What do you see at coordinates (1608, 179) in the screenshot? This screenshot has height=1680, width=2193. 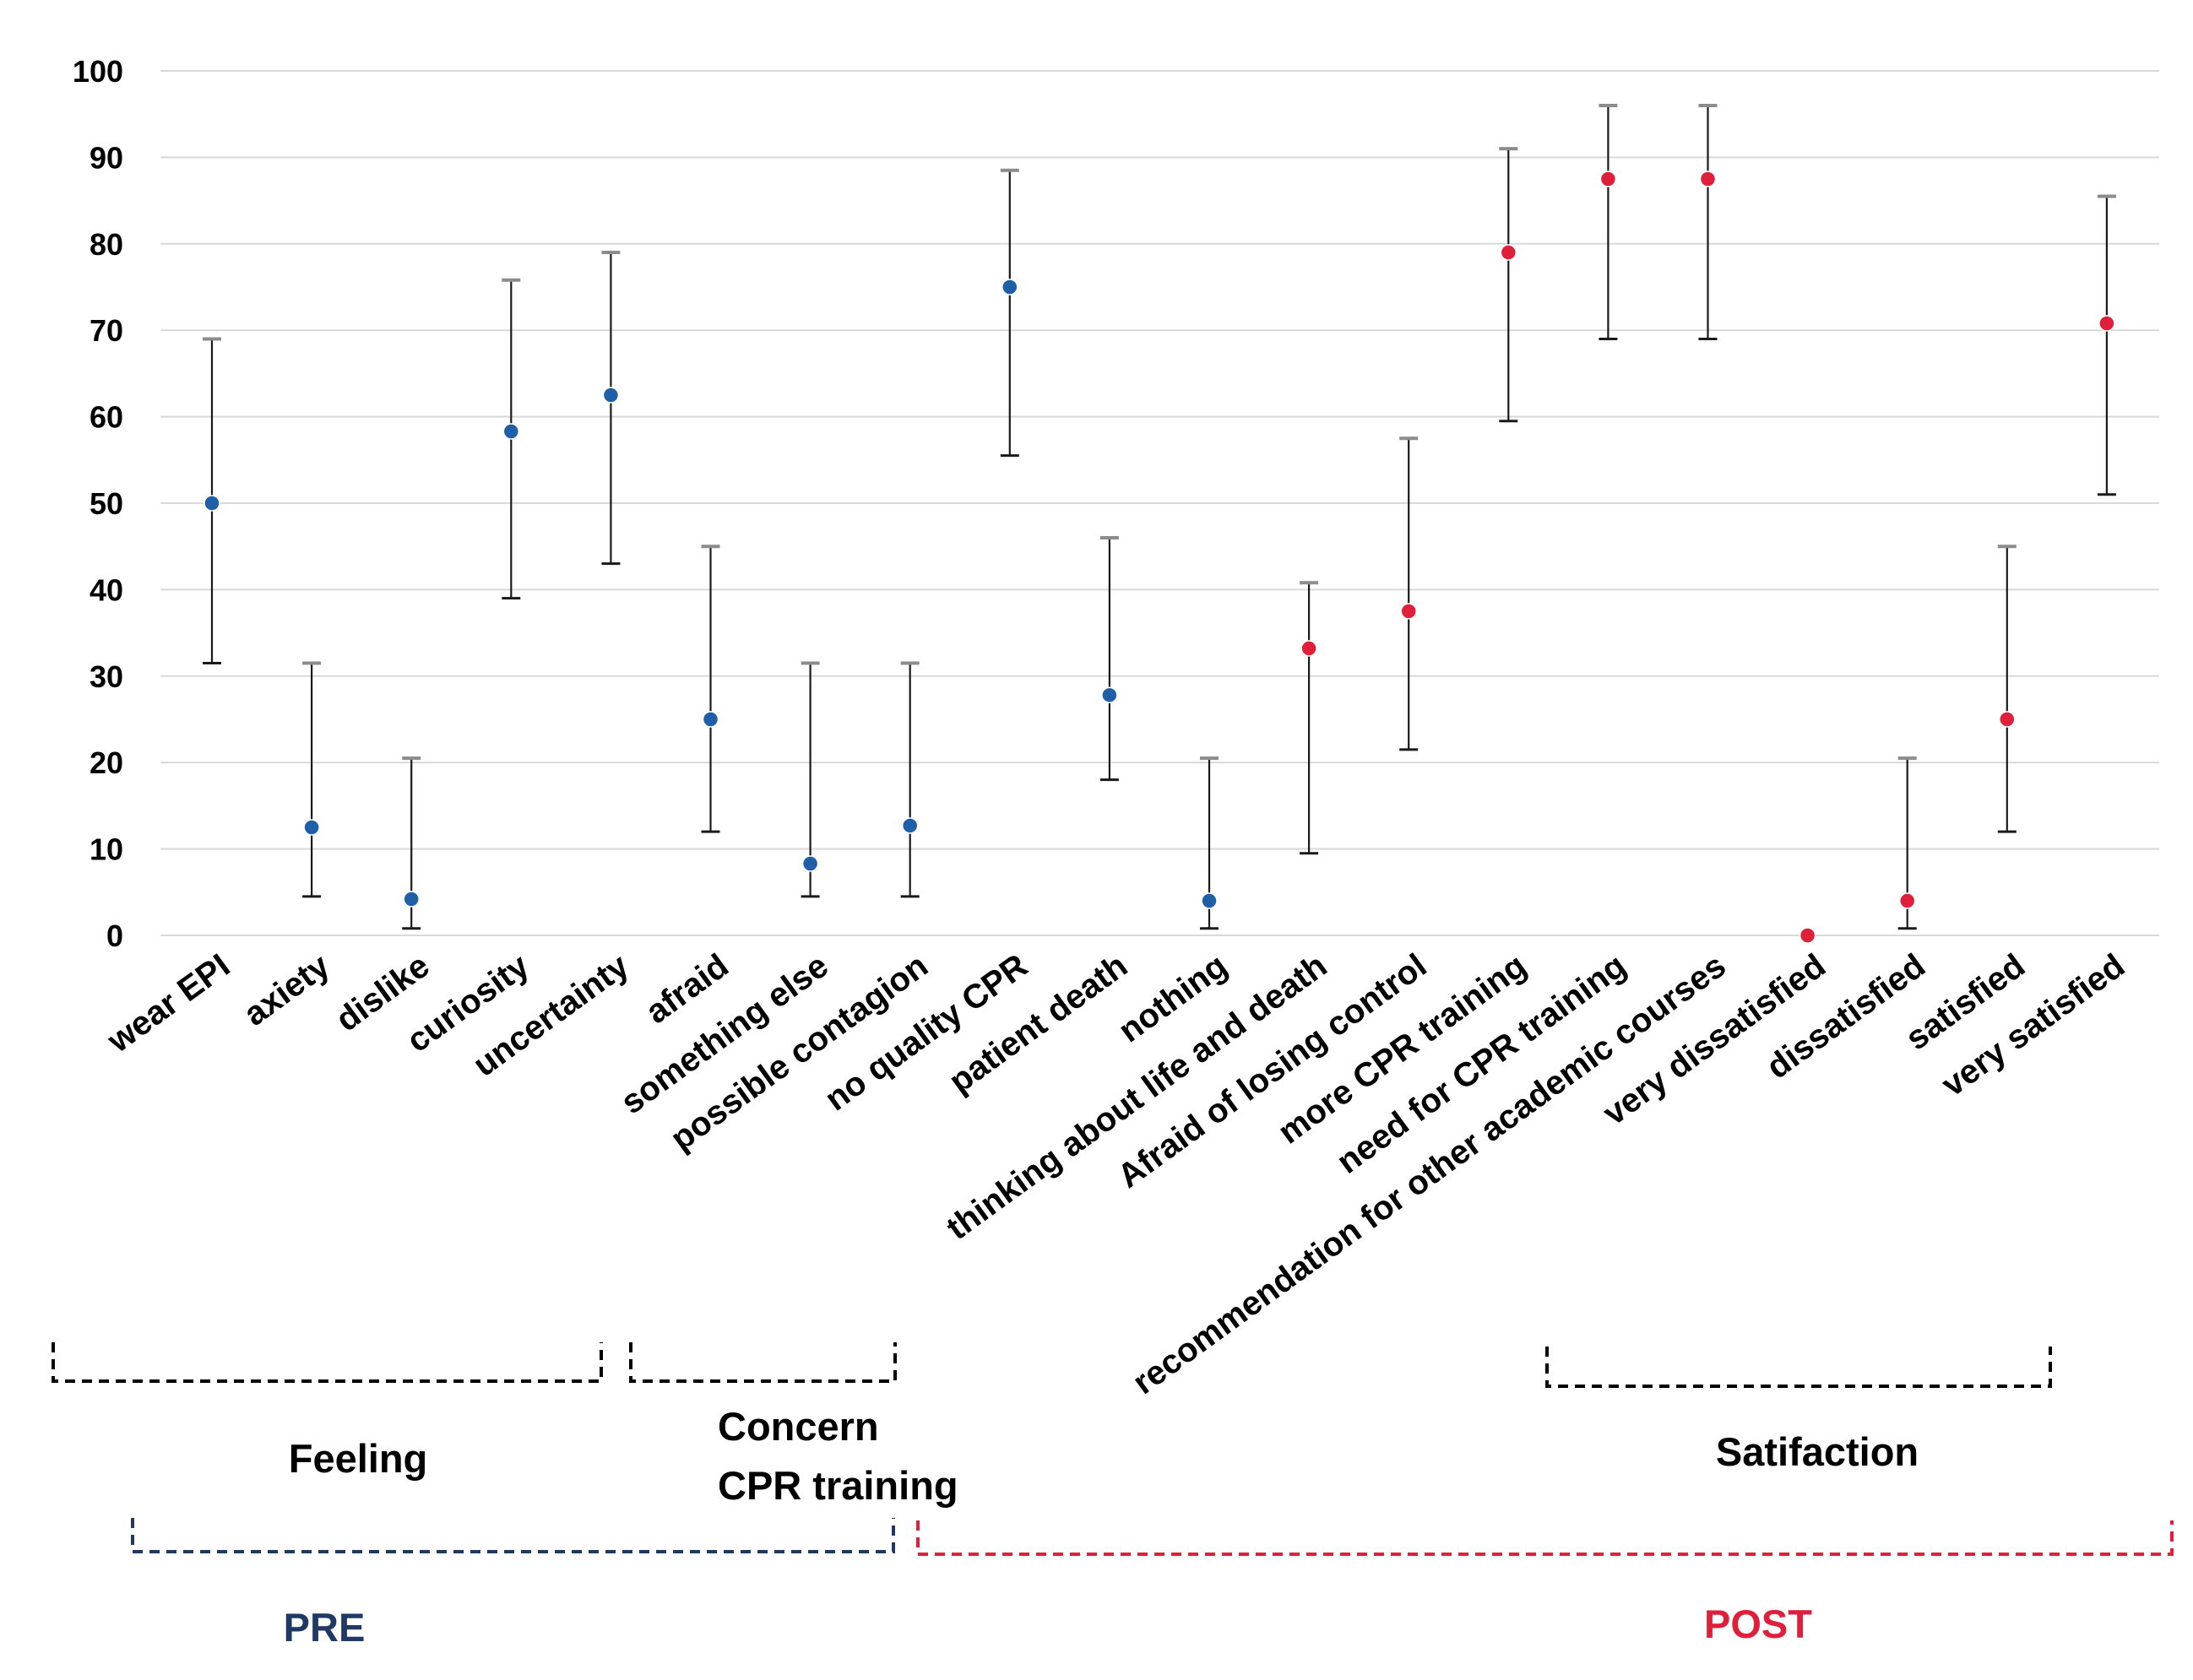 I see `data-point-need-for-cpr-training` at bounding box center [1608, 179].